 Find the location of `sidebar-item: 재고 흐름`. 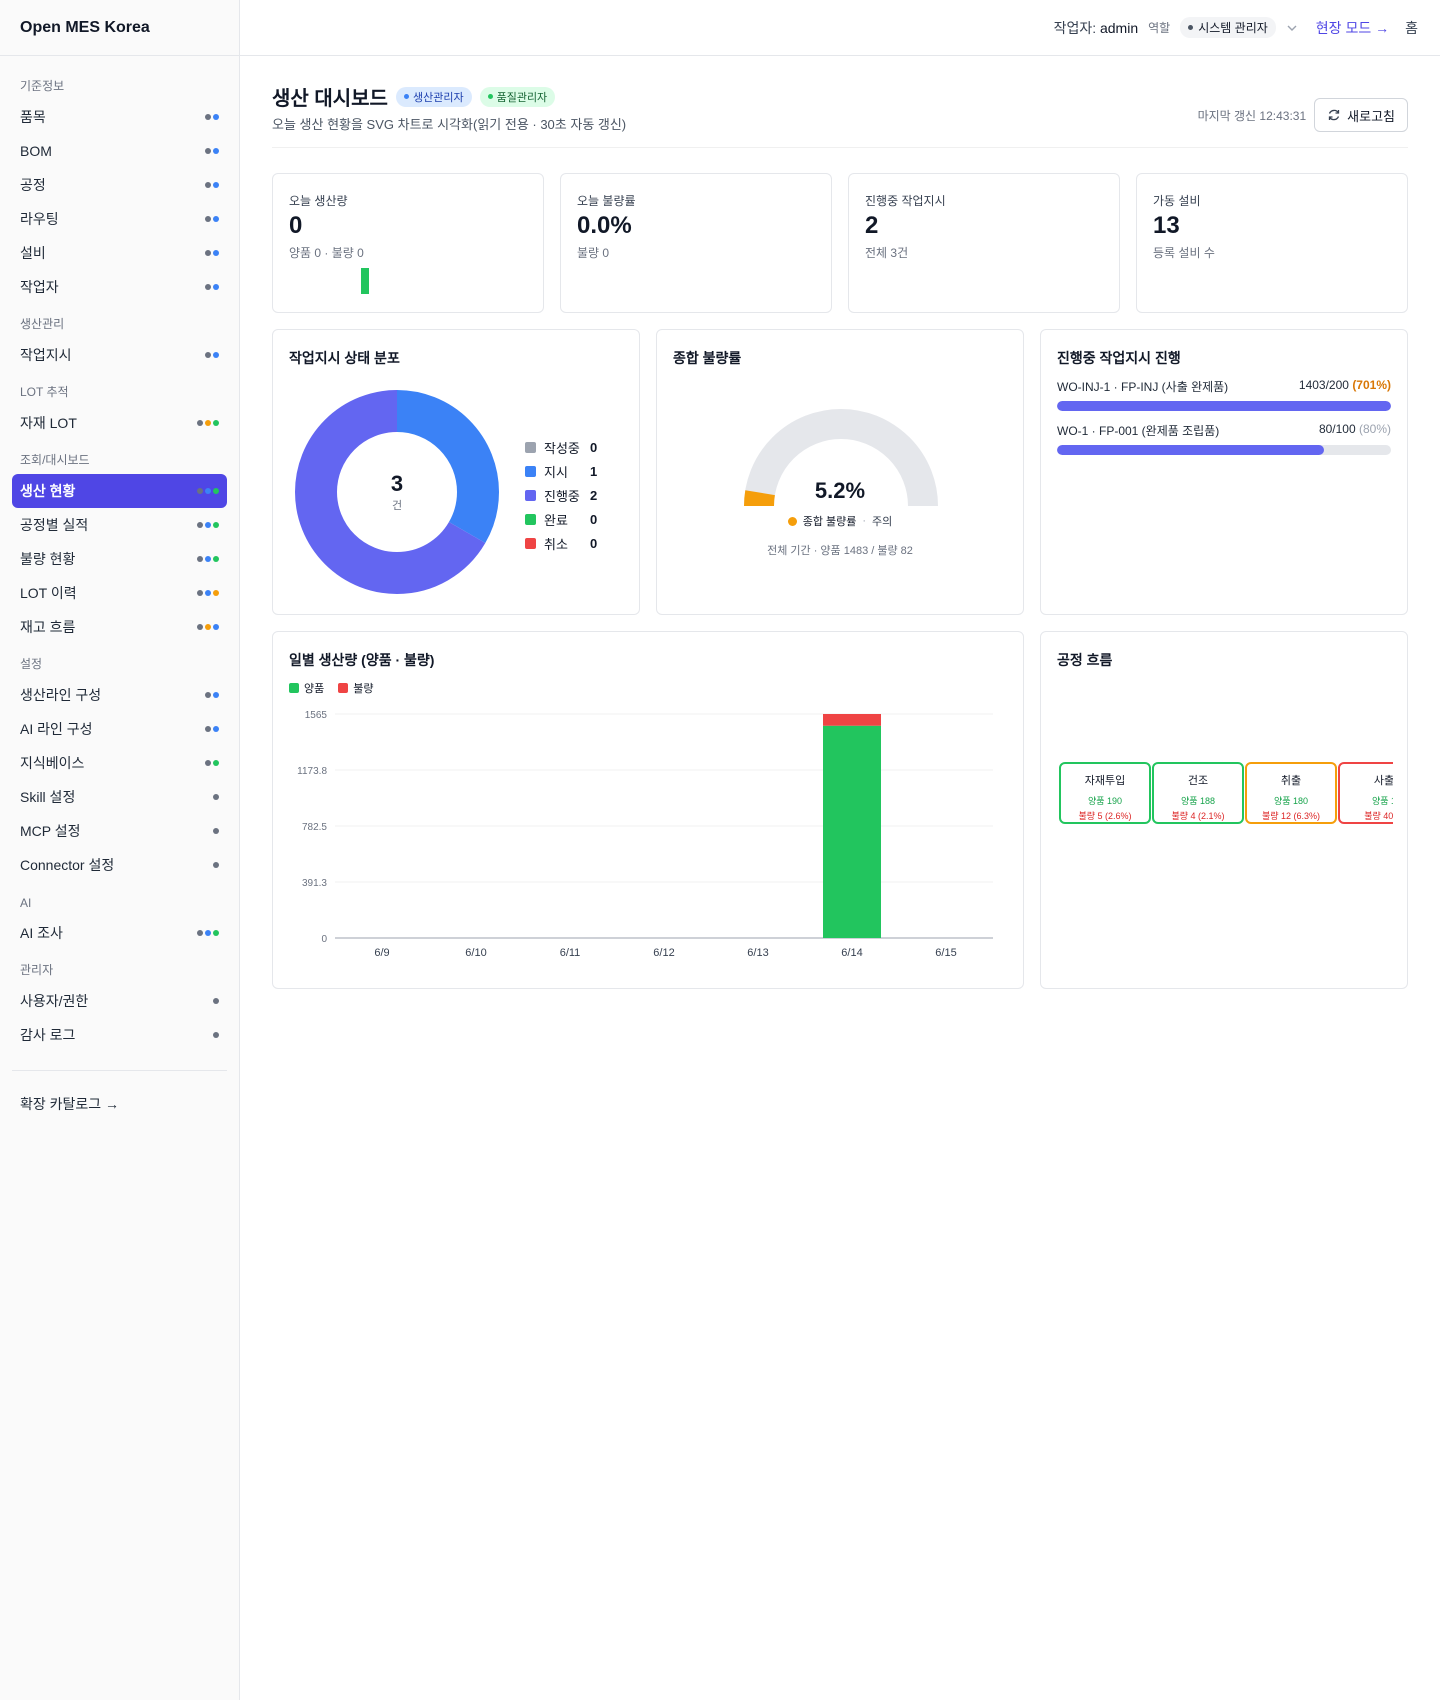

sidebar-item: 재고 흐름 is located at coordinates (119, 627).